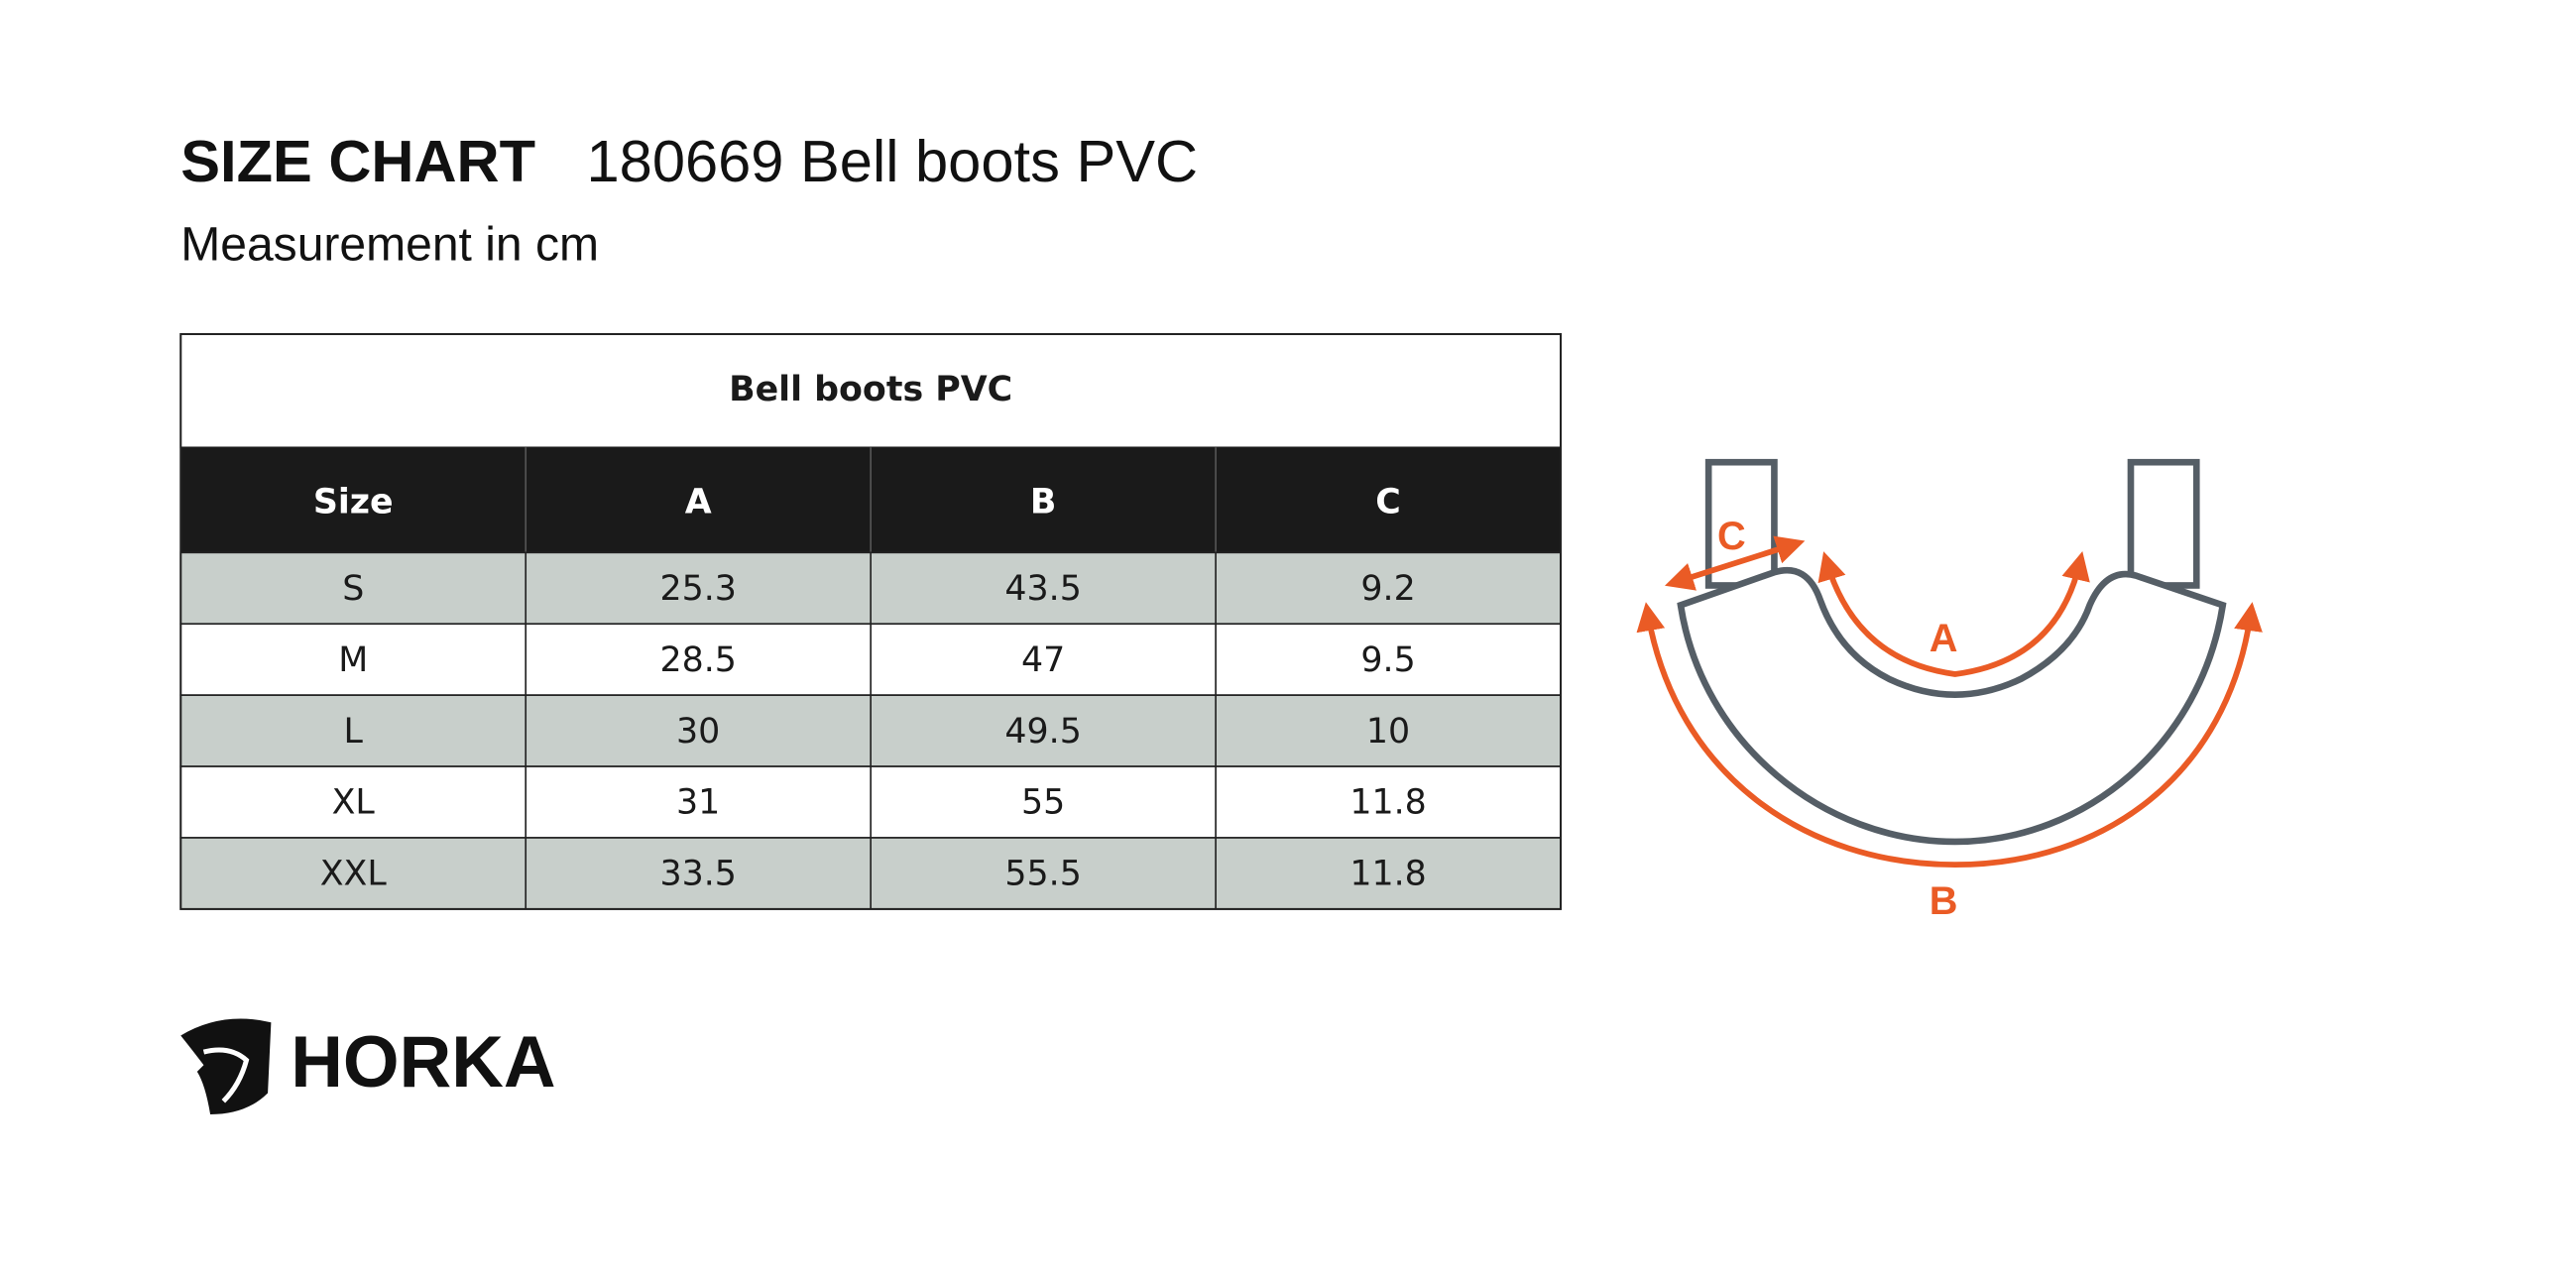  What do you see at coordinates (1731, 536) in the screenshot?
I see `label-c: C` at bounding box center [1731, 536].